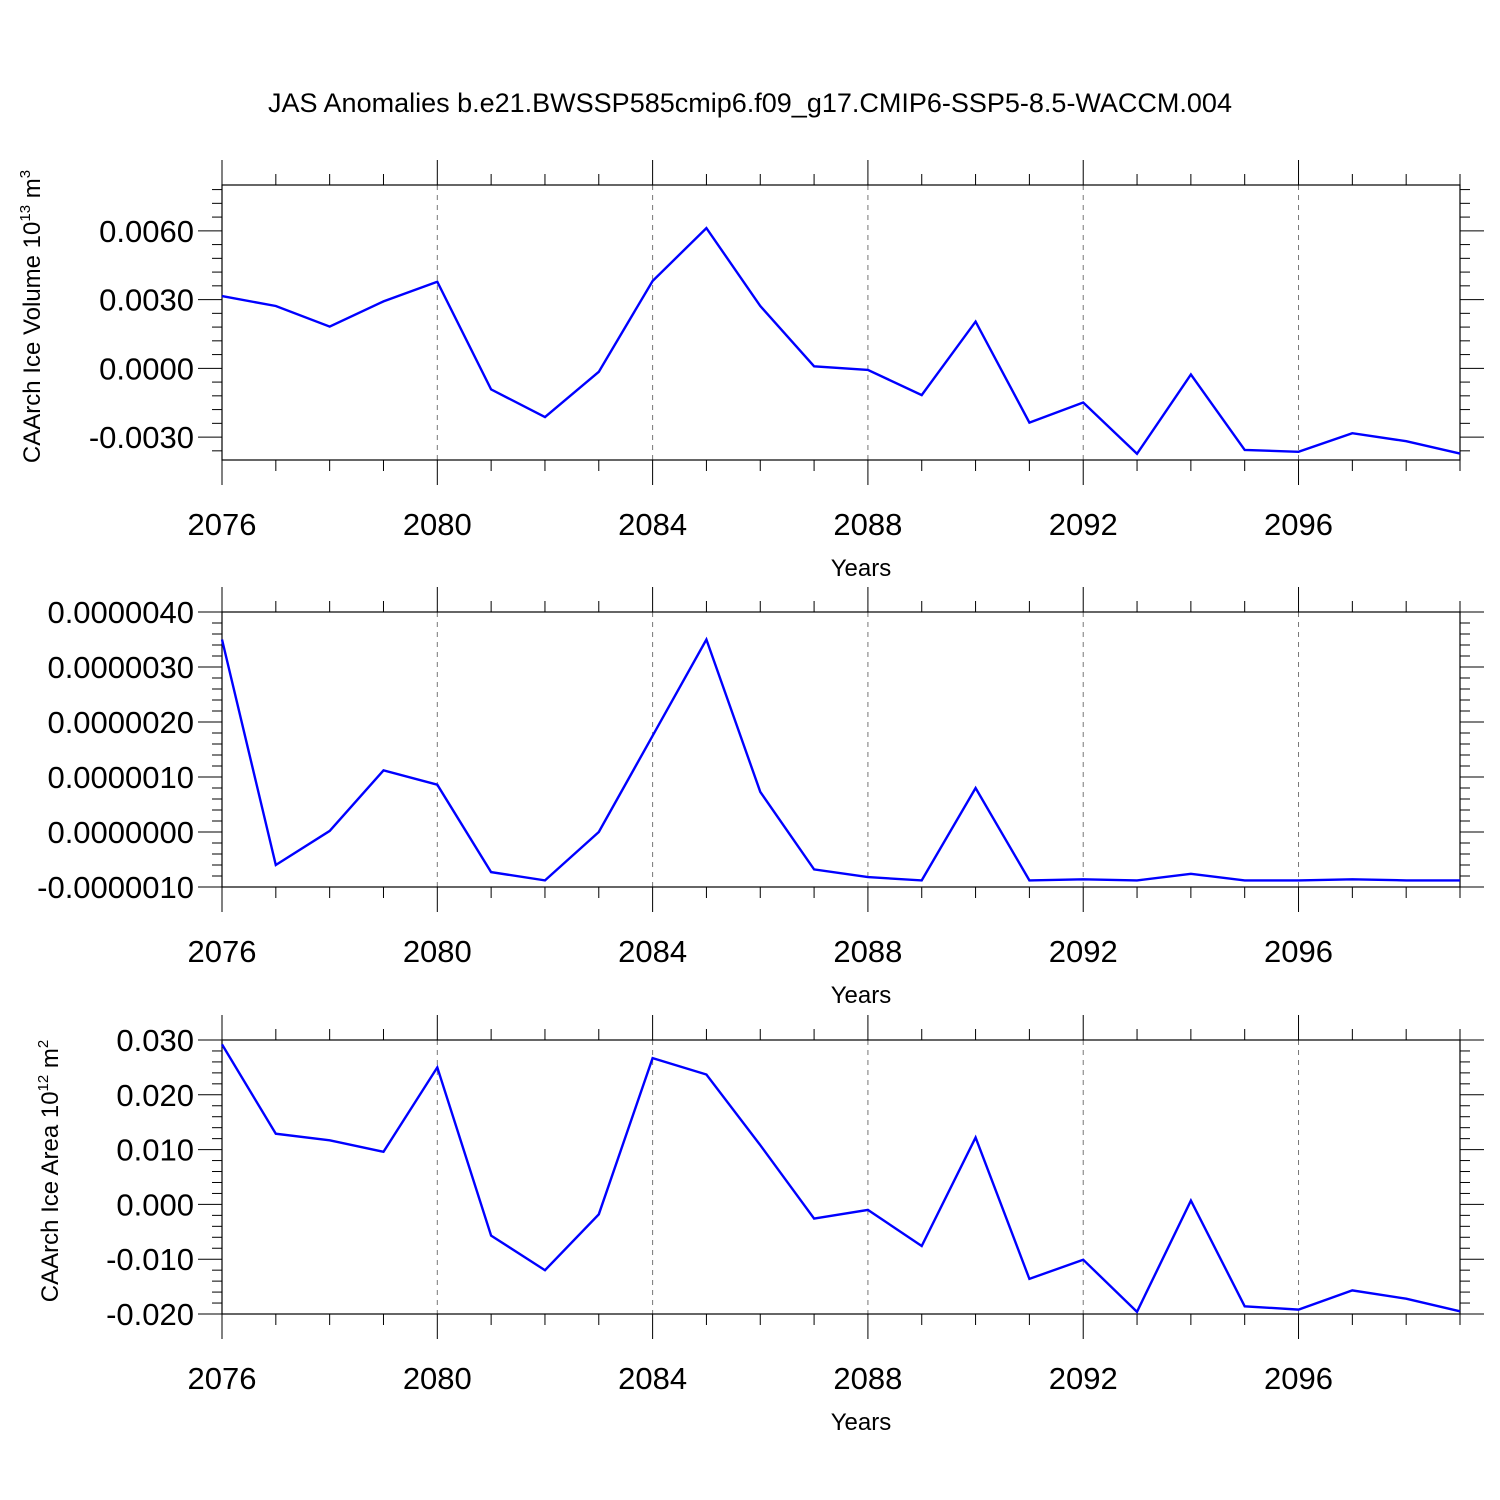 The width and height of the screenshot is (1500, 1500). I want to click on y-axis-label-exponent: 12, so click(43, 1083).